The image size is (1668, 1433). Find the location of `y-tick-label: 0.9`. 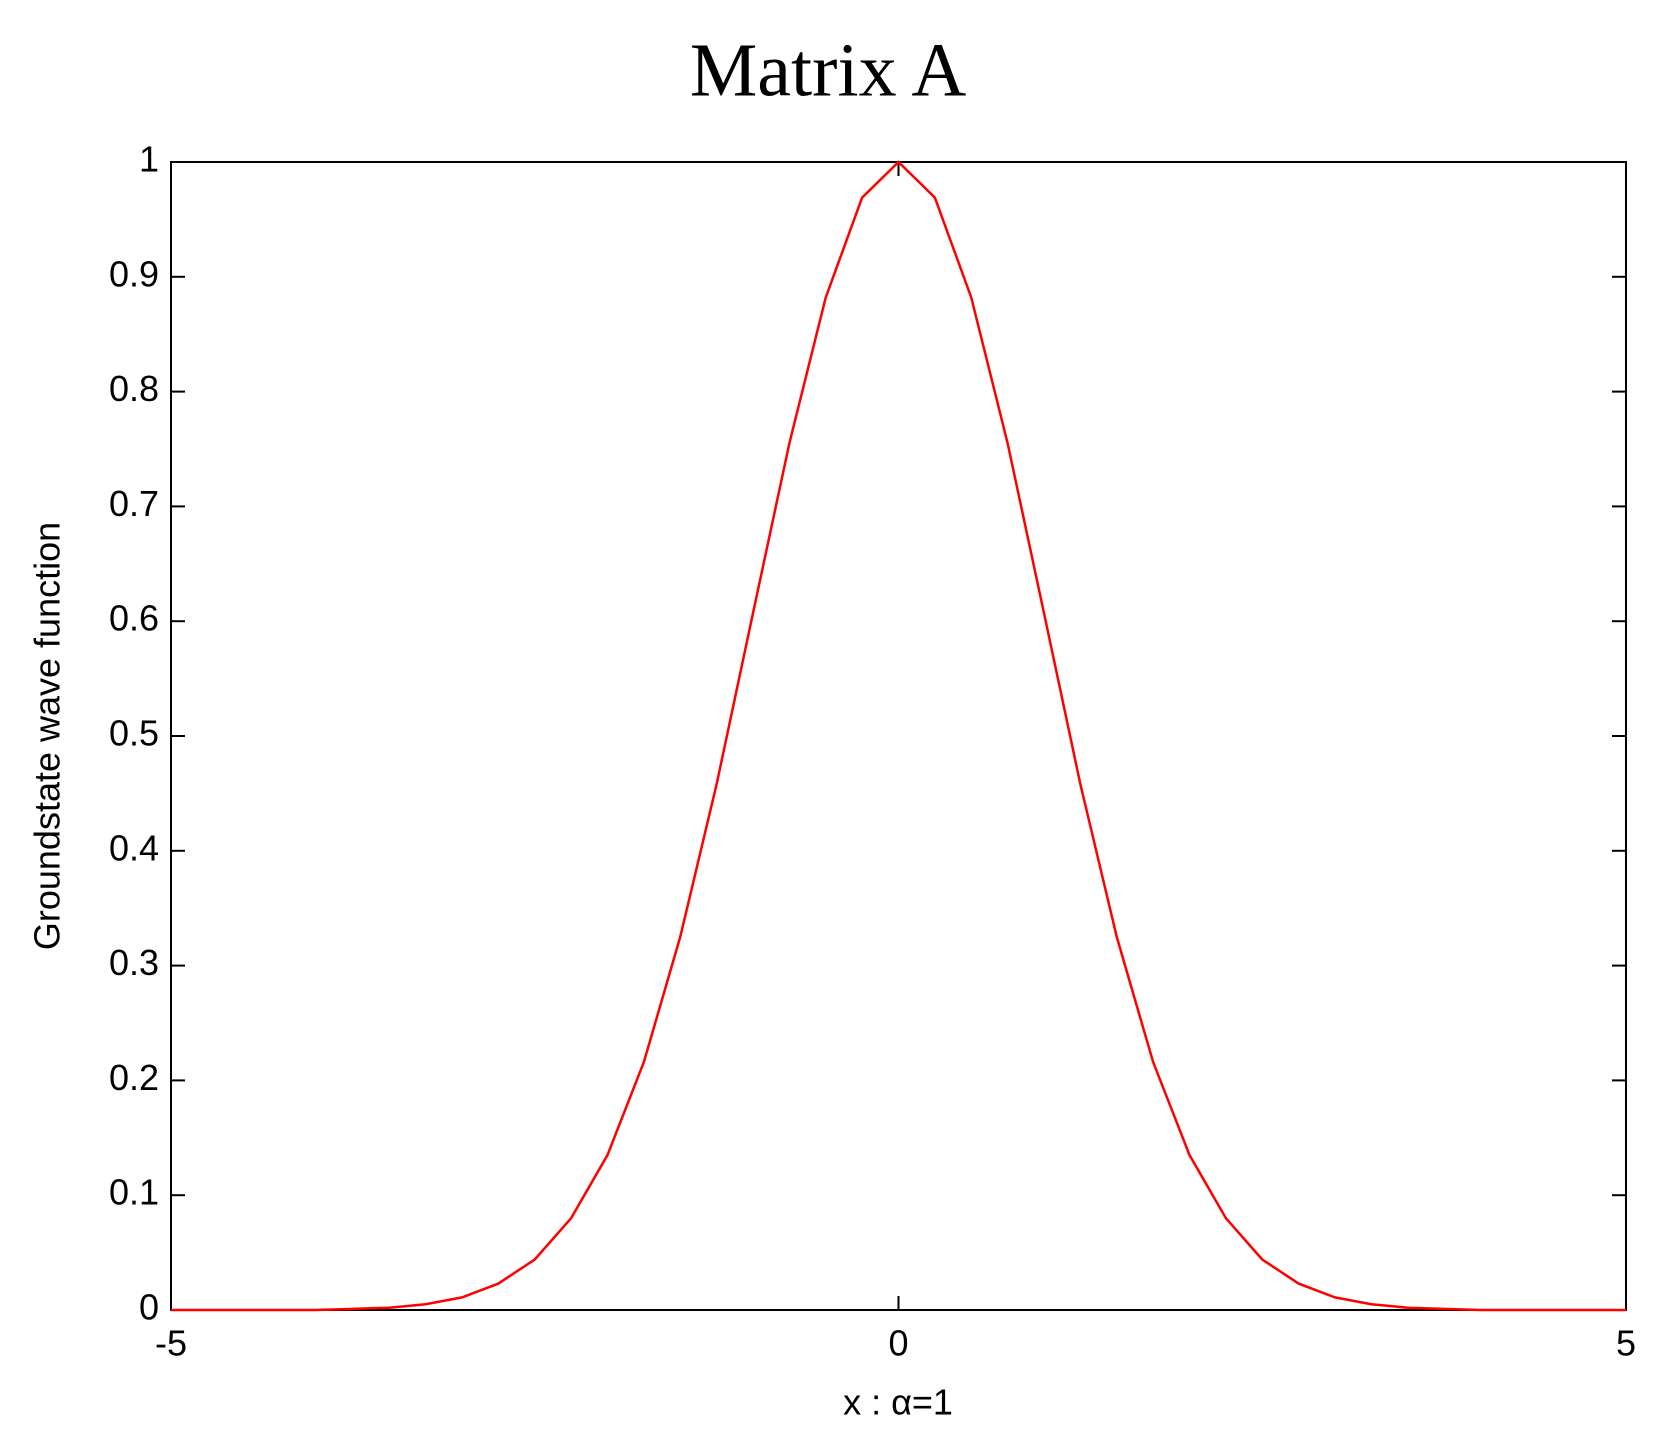

y-tick-label: 0.9 is located at coordinates (134, 273).